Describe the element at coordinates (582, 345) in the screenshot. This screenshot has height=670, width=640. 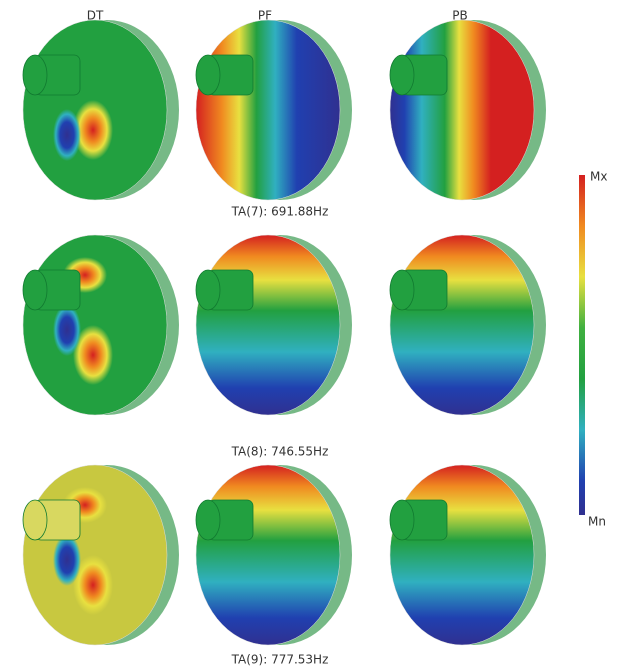
I see `color-bar` at that location.